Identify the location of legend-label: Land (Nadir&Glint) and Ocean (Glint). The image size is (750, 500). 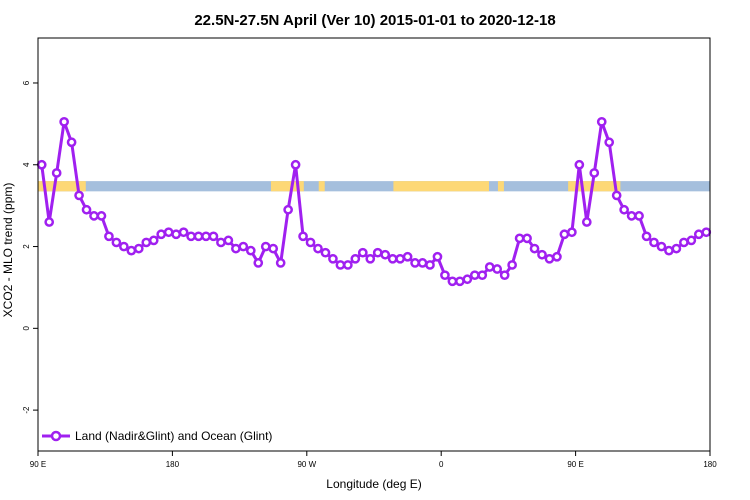
(173, 436).